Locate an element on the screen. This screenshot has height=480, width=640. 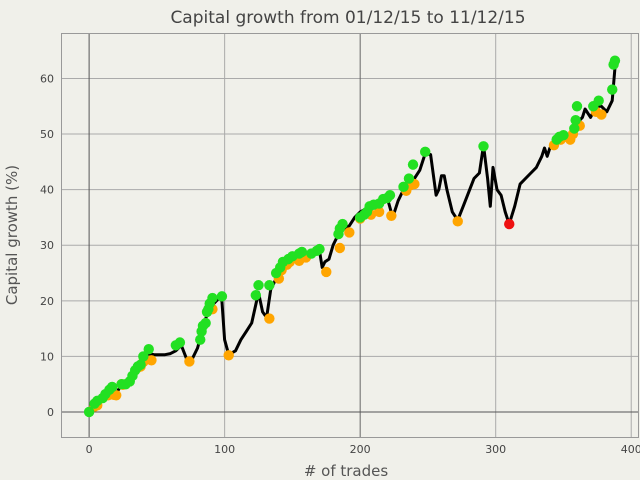
x-axis-label: # of trades is located at coordinates (346, 471).